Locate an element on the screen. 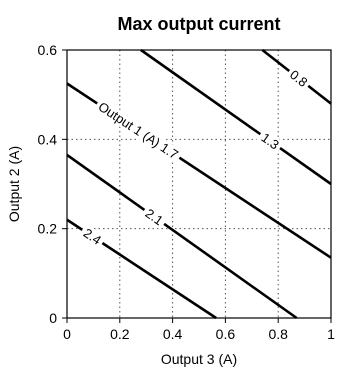  chart-title: Max output current is located at coordinates (198, 24).